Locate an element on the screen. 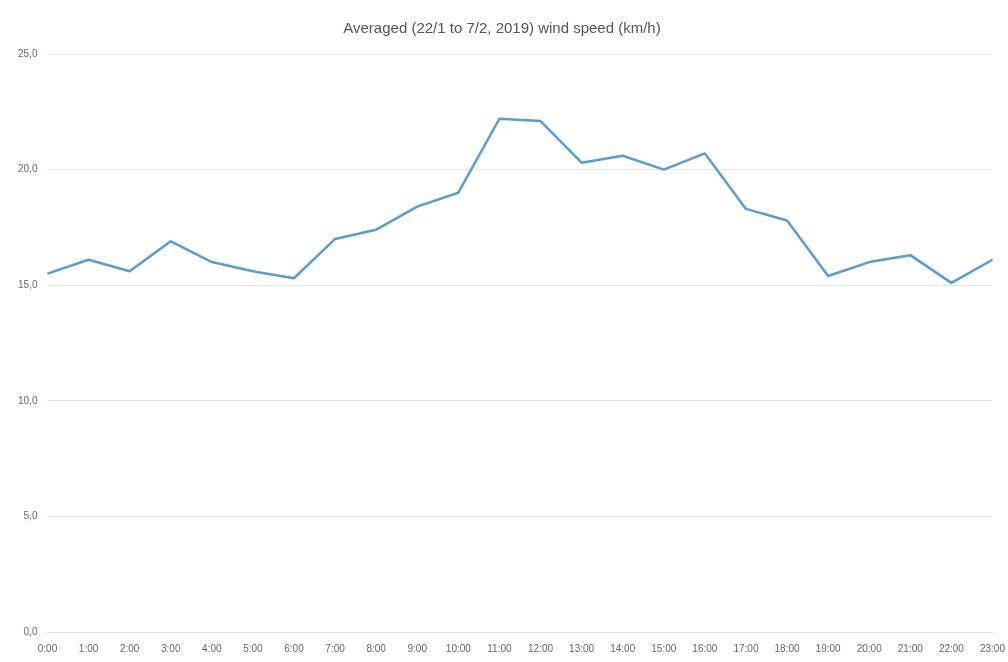 This screenshot has width=1008, height=662. y-tick-label: 25,0 is located at coordinates (27, 53).